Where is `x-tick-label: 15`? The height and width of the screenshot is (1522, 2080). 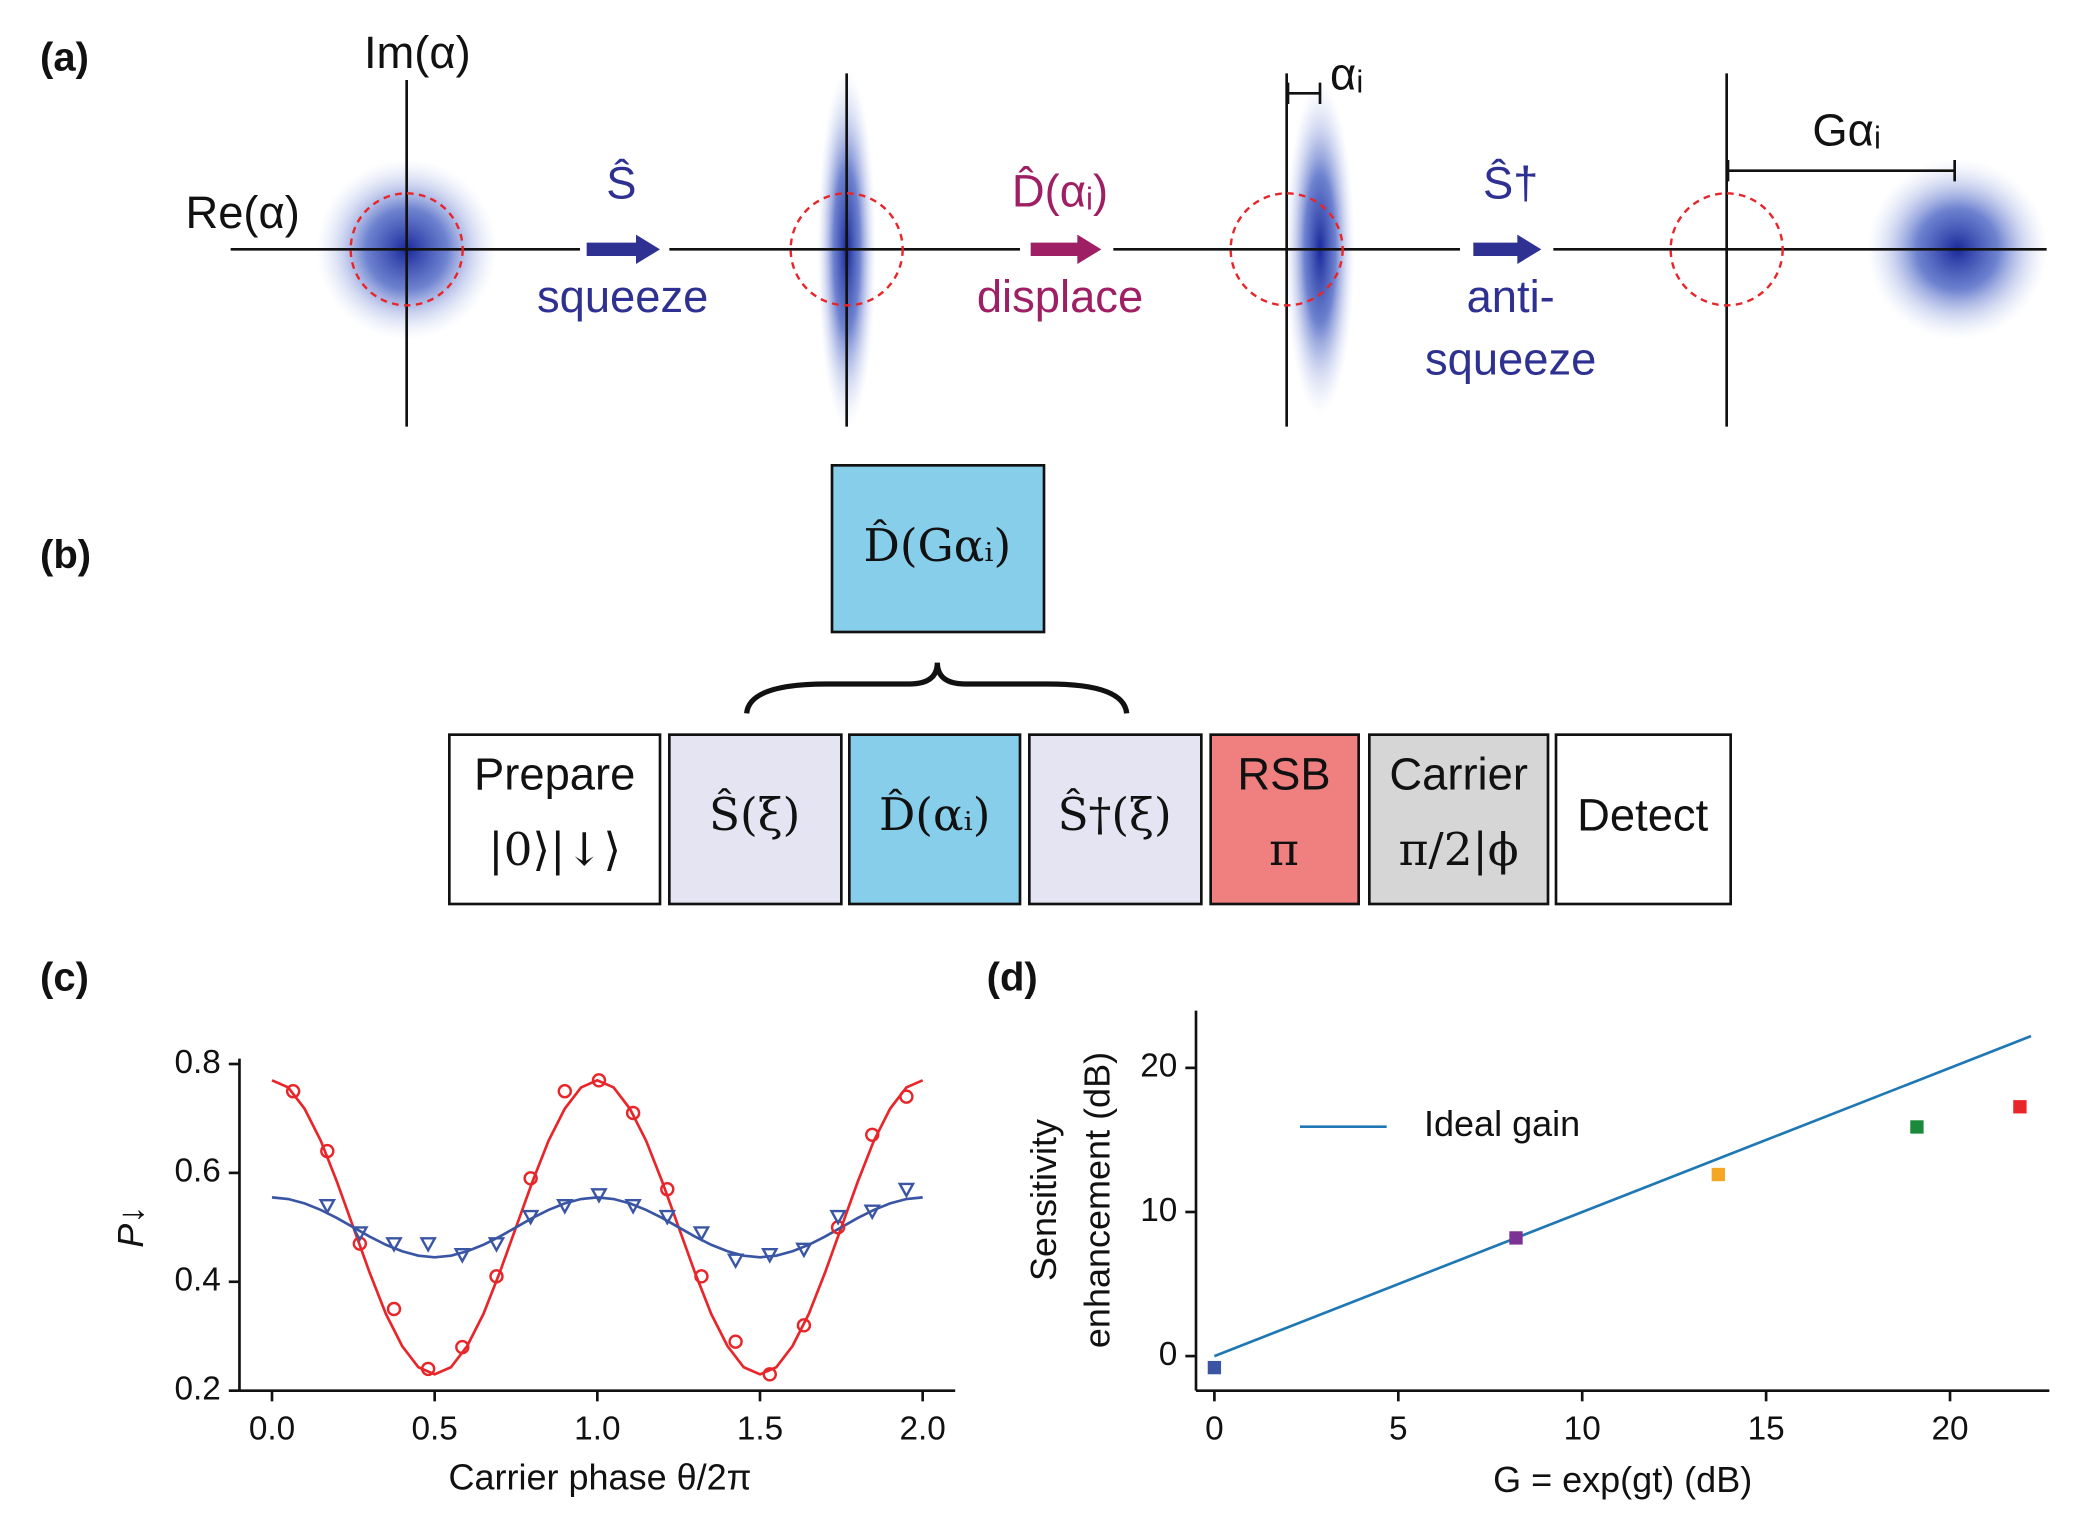
x-tick-label: 15 is located at coordinates (1766, 1428).